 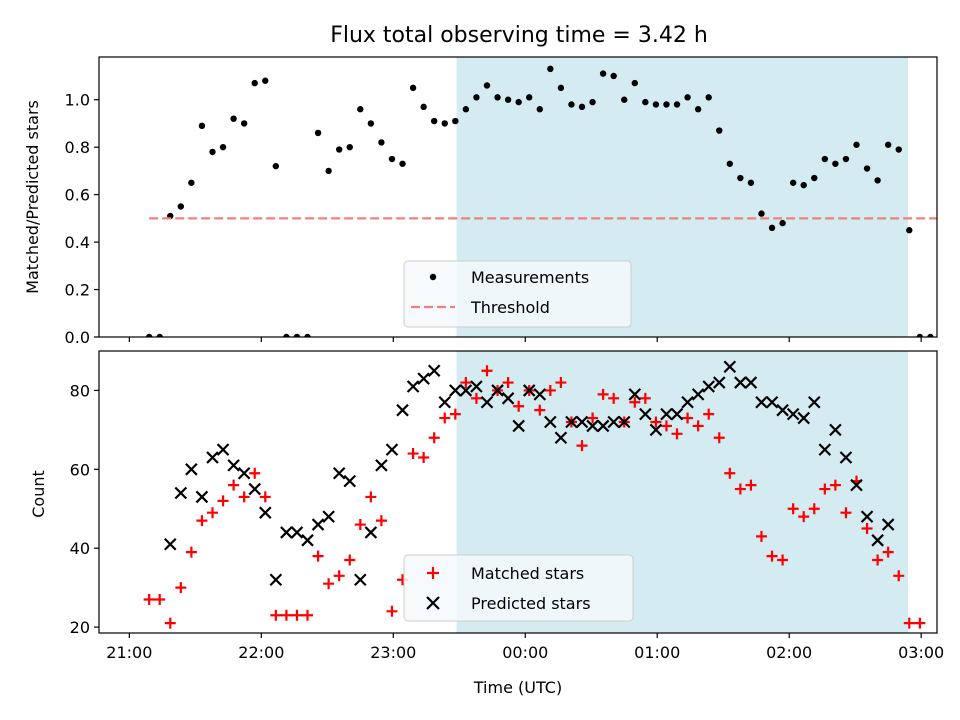 What do you see at coordinates (80, 548) in the screenshot?
I see `y-tick-label: 40` at bounding box center [80, 548].